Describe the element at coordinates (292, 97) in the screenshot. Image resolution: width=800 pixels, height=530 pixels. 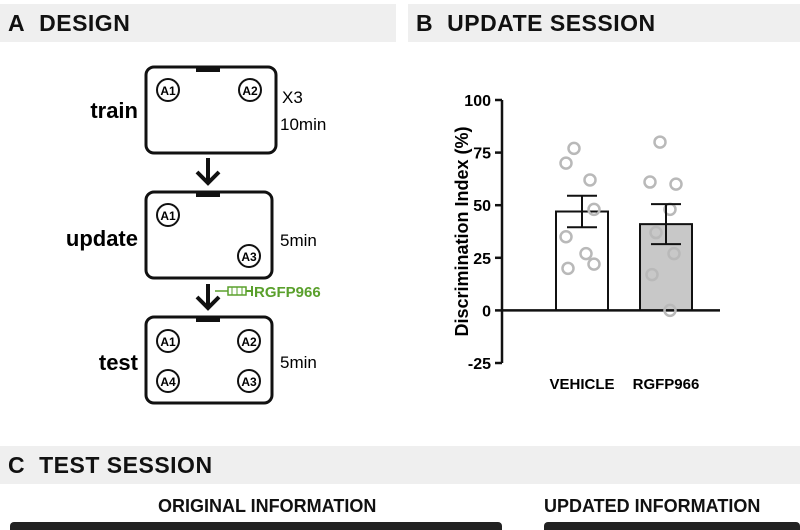
I see `train-repeat-note: X3` at that location.